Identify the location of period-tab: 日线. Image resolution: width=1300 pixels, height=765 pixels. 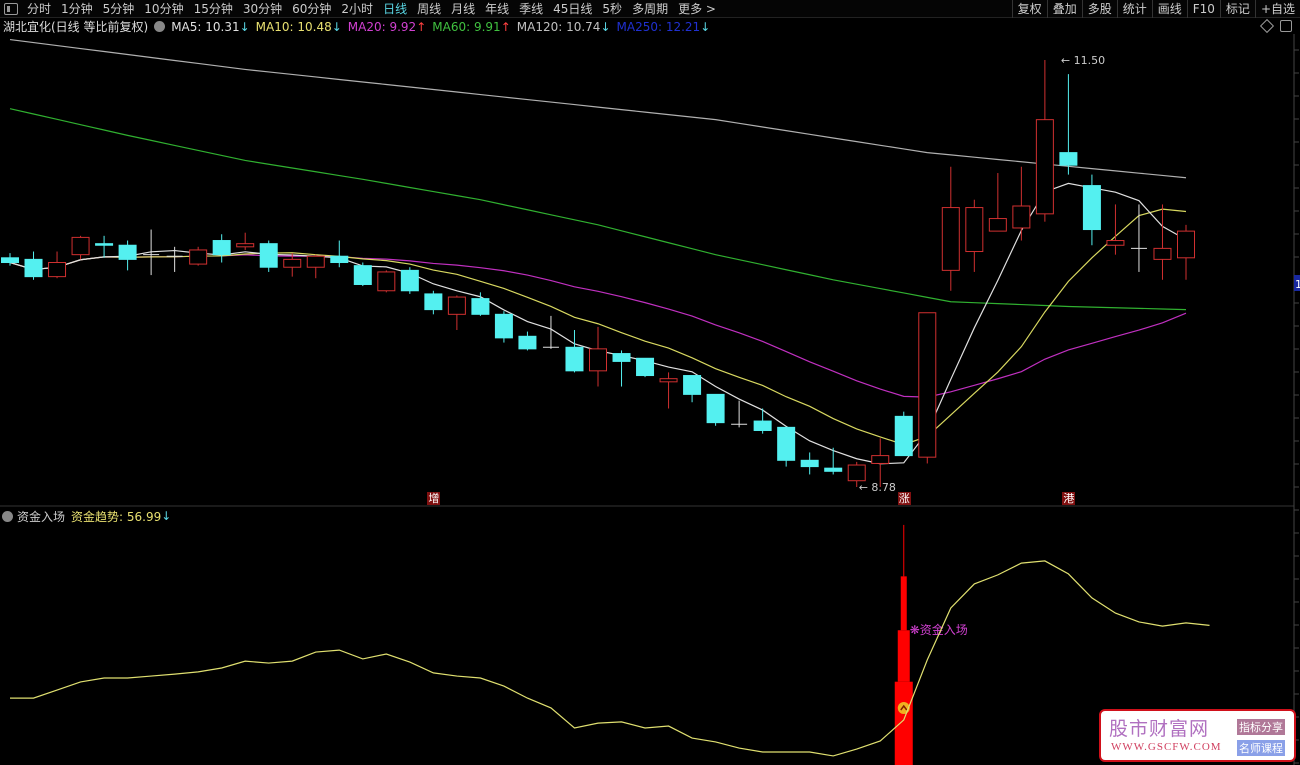
(395, 8).